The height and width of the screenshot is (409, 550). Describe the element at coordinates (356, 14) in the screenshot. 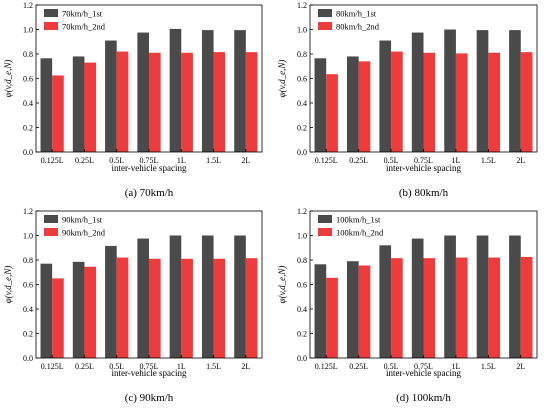

I see `legend-label-0: 80km/h_1st` at that location.